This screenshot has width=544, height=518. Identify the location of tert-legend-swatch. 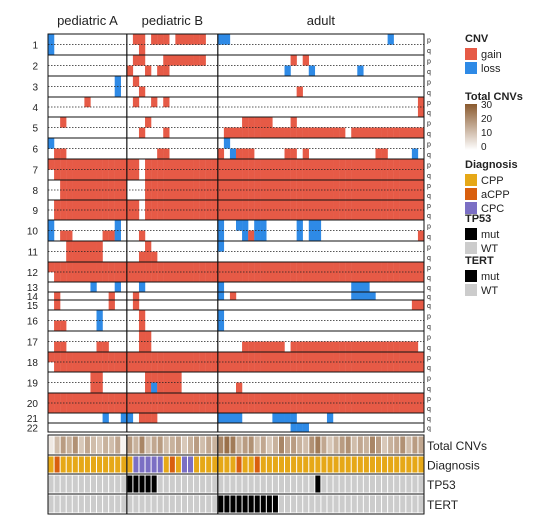
(471, 276).